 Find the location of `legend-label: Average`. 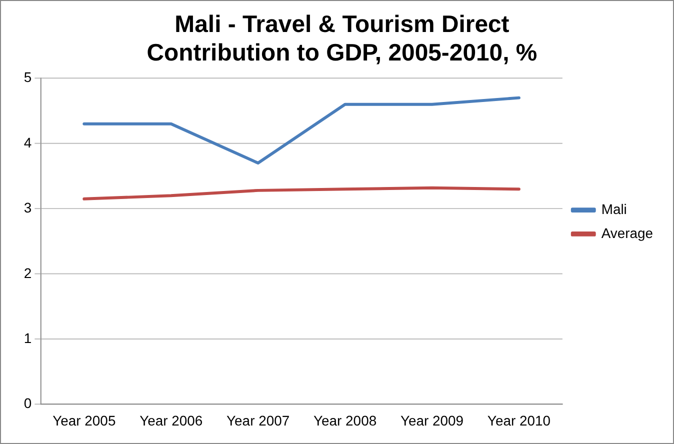

legend-label: Average is located at coordinates (627, 232).